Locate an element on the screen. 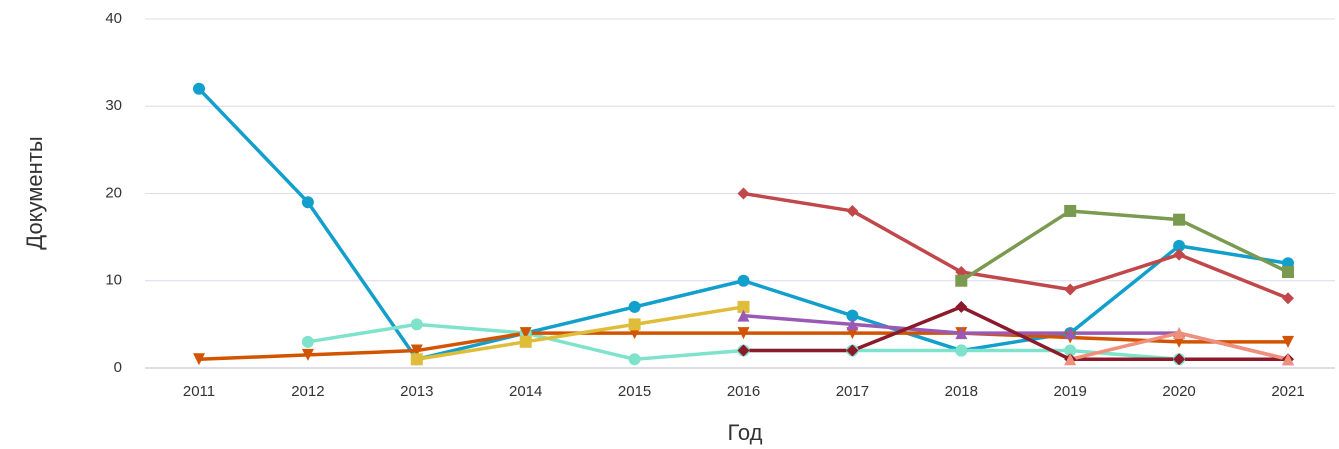 The width and height of the screenshot is (1339, 449). x-tick-label: 2015 is located at coordinates (634, 391).